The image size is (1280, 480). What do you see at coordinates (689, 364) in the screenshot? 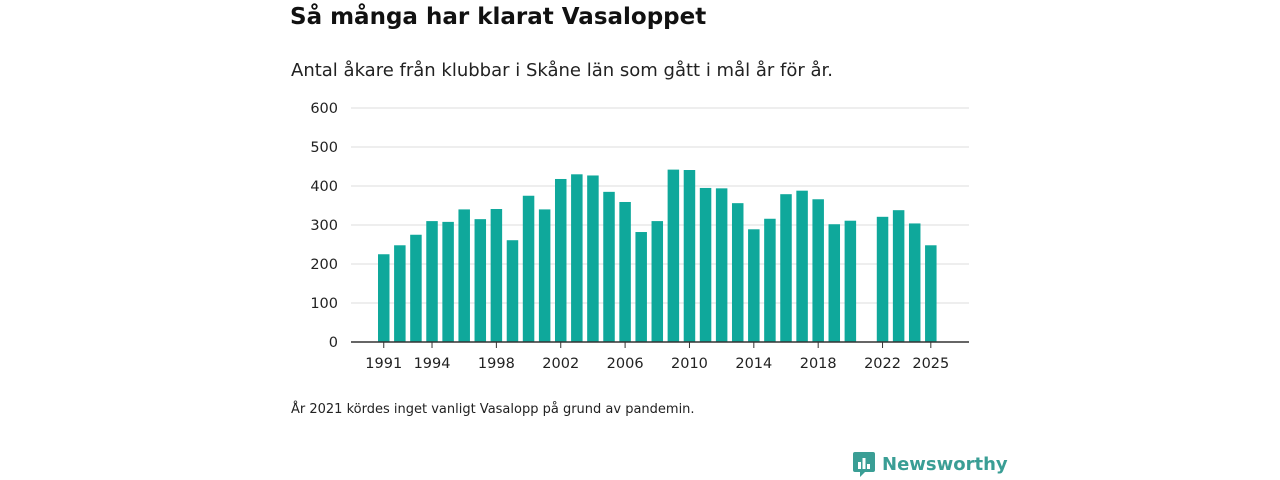
I see `x-tick-label: 2010` at bounding box center [689, 364].